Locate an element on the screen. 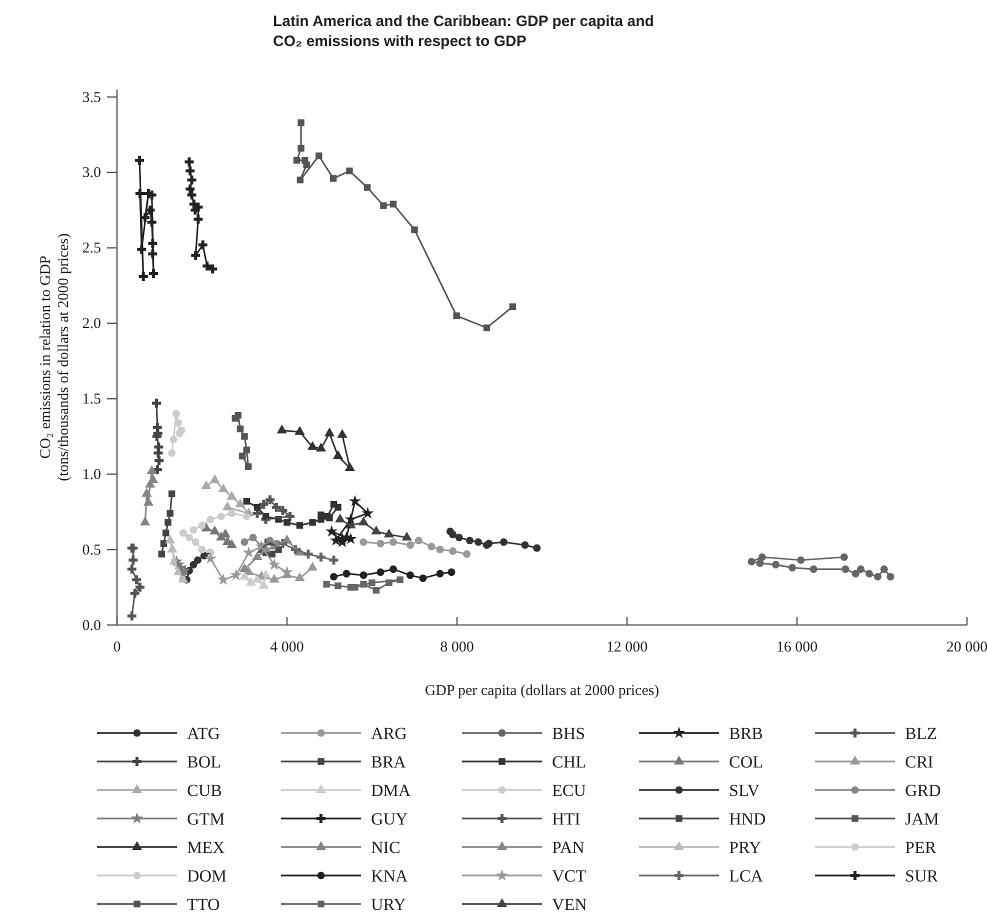 The height and width of the screenshot is (916, 987). y-axis-title: CO₂ emissions in relation to GDP (tons/thousands of dollars at 2000 prices) is located at coordinates (55, 357).